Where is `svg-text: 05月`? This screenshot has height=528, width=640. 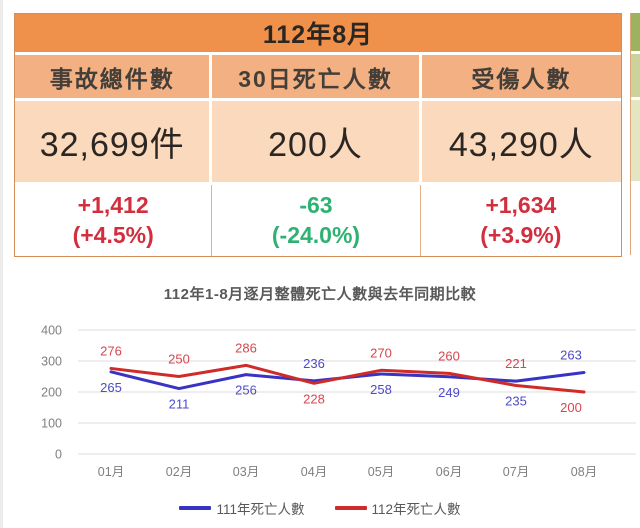
svg-text: 05月 is located at coordinates (381, 472).